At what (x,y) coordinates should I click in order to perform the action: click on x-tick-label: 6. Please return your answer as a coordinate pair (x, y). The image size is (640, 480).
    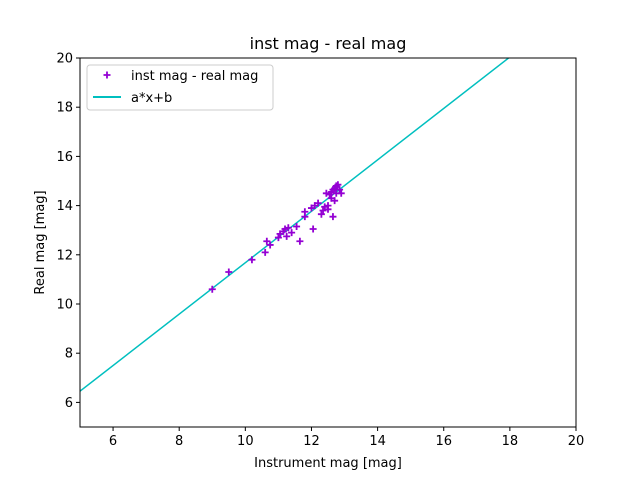
    Looking at the image, I should click on (113, 441).